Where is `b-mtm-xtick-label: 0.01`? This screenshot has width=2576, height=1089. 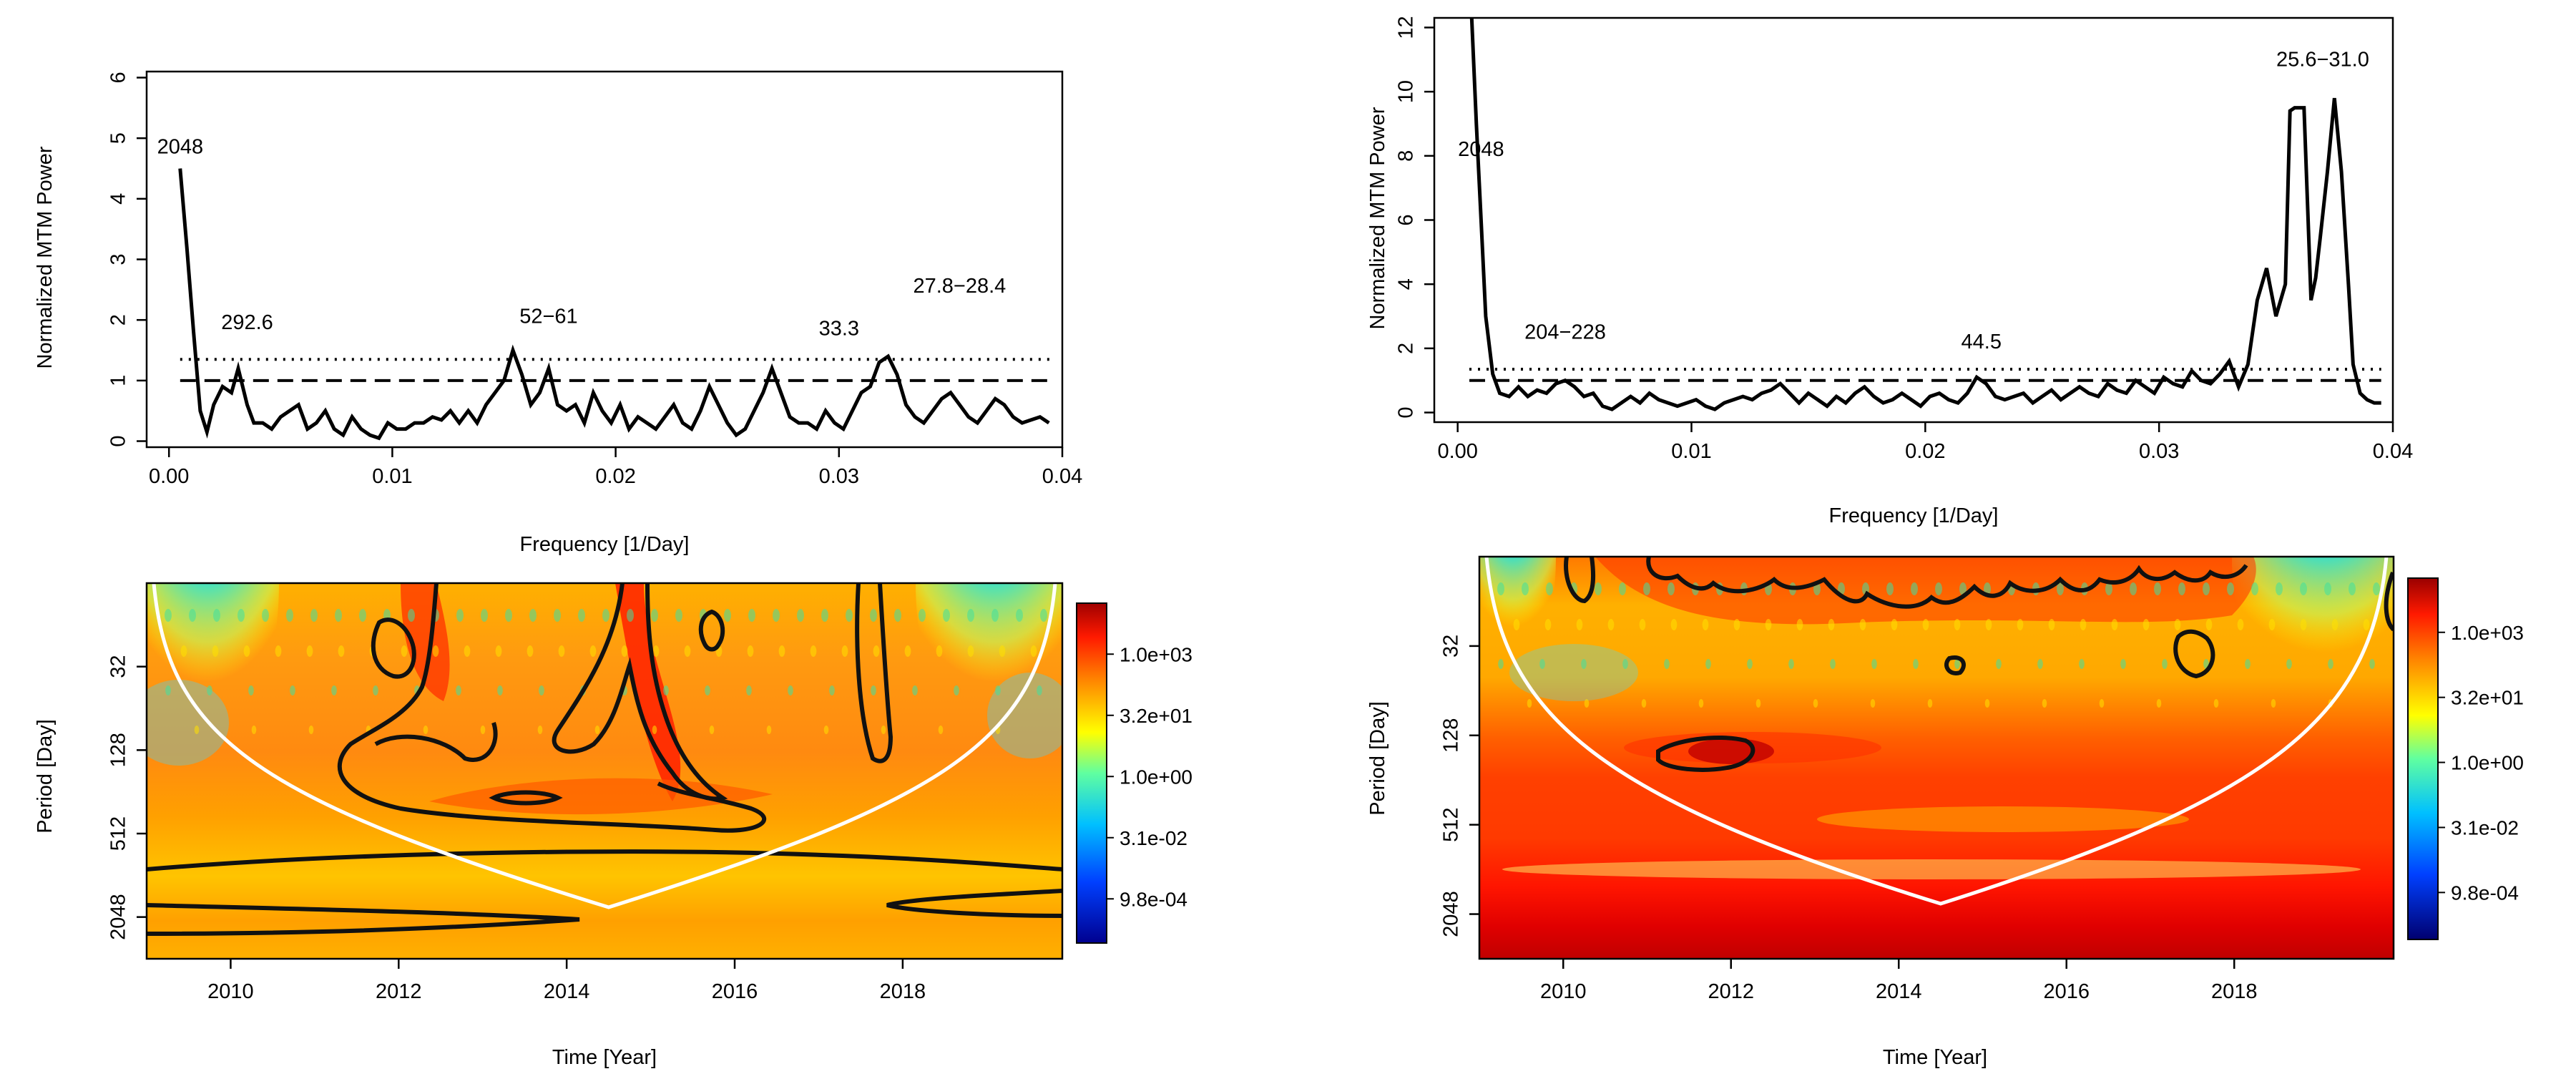 b-mtm-xtick-label: 0.01 is located at coordinates (1691, 452).